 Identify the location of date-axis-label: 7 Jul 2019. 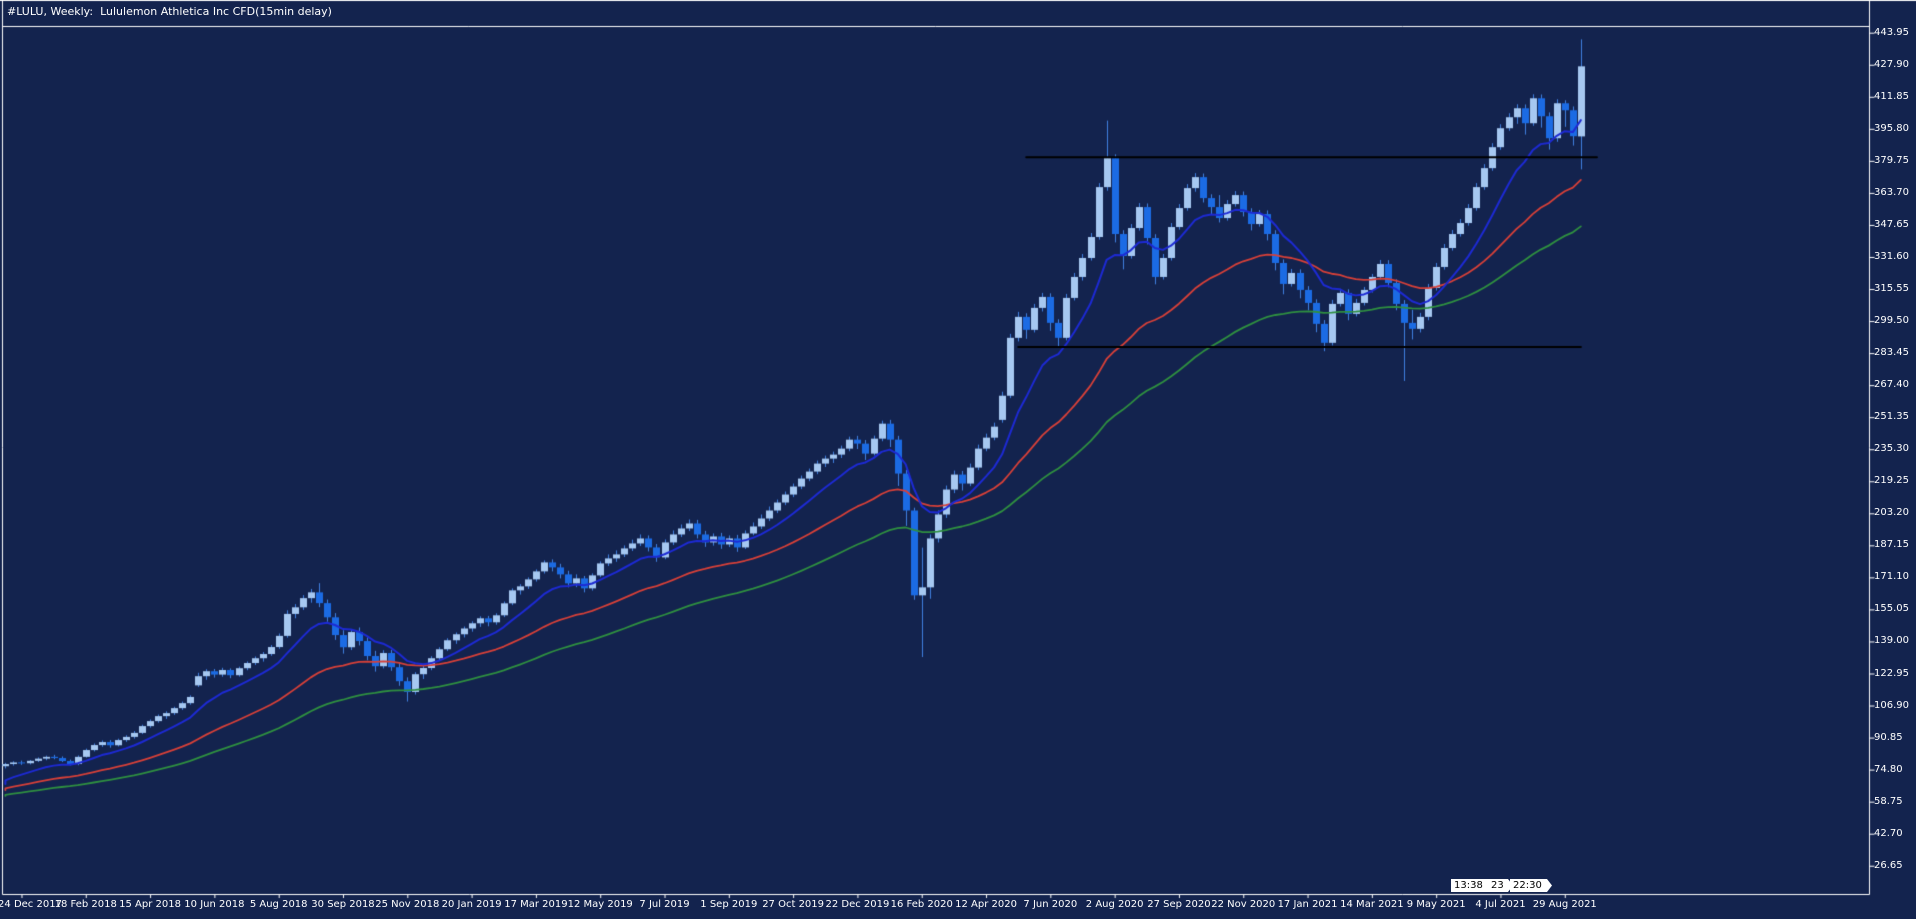
(664, 904).